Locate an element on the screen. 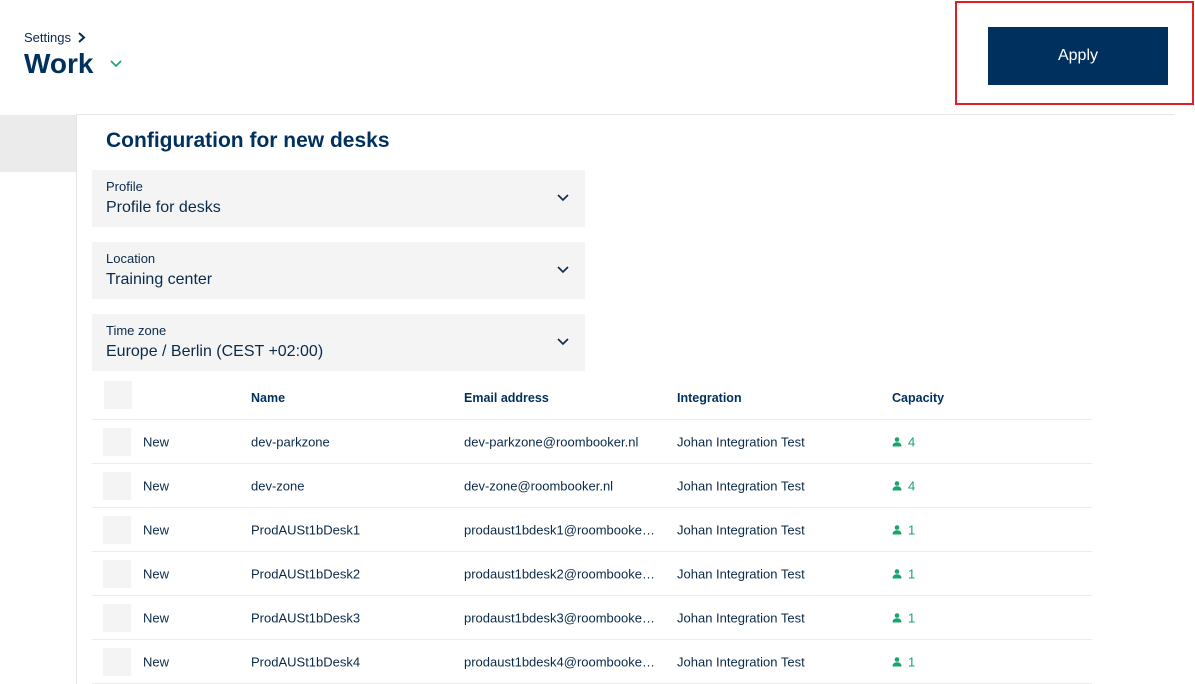  select-location: Location Training center is located at coordinates (338, 270).